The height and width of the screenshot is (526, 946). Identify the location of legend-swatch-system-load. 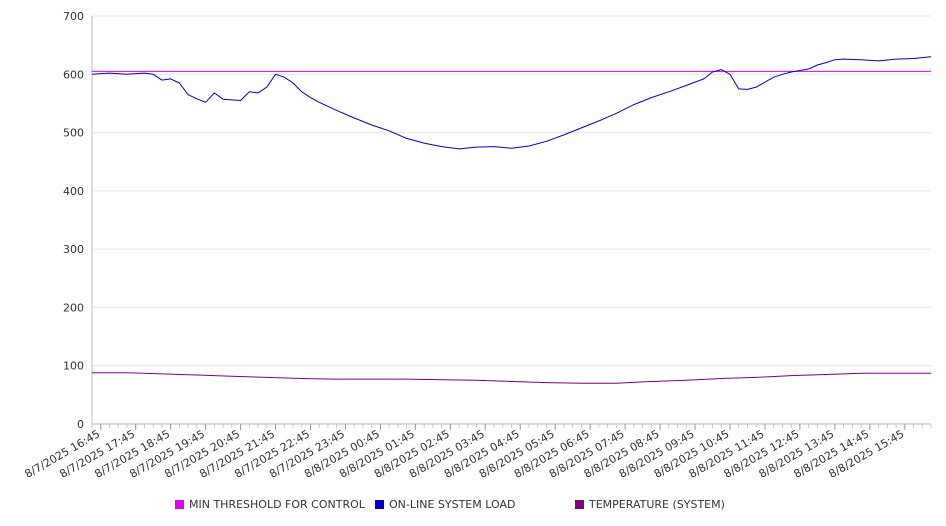
(379, 504).